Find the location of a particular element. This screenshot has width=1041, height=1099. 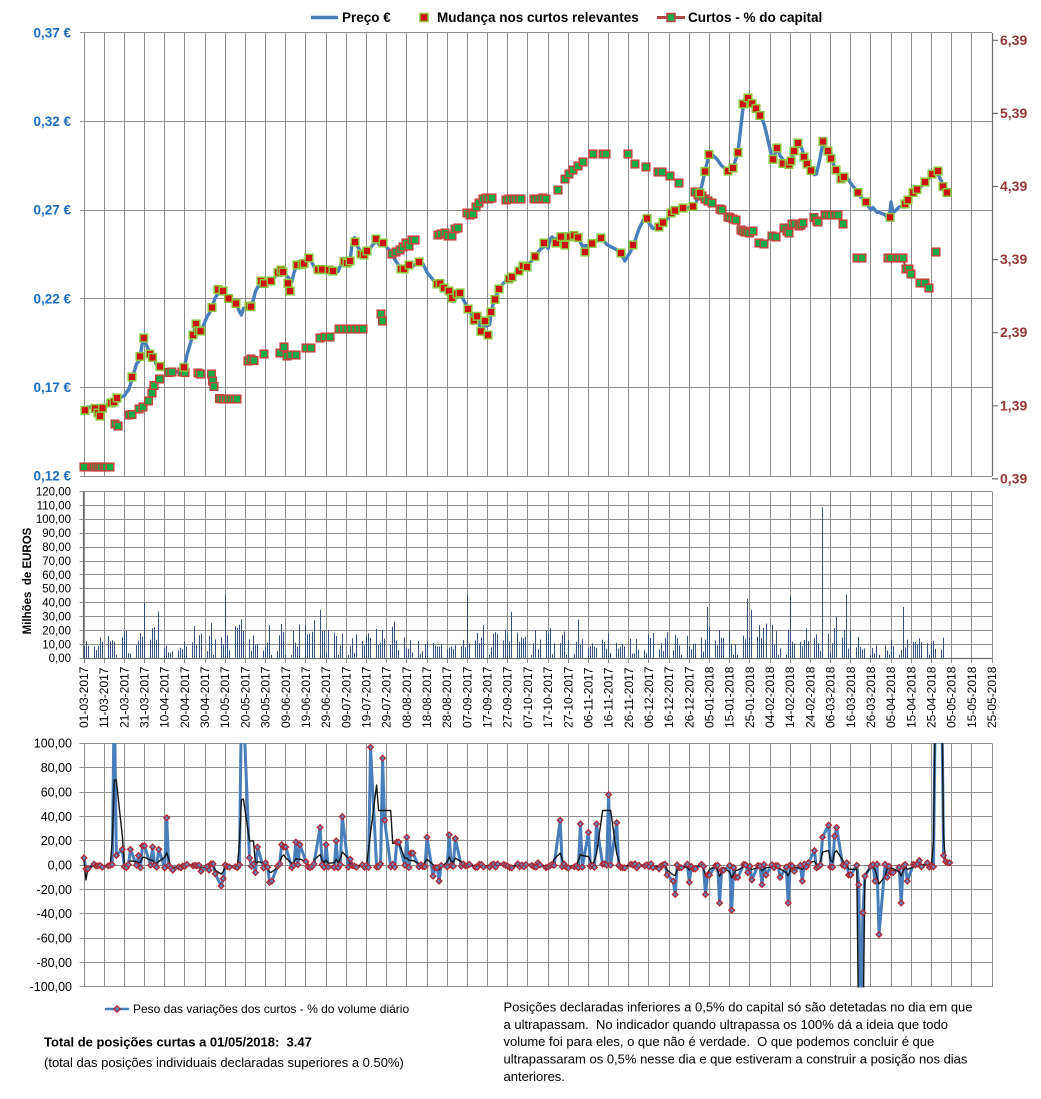

svg-text: 0,37 € is located at coordinates (52, 33).